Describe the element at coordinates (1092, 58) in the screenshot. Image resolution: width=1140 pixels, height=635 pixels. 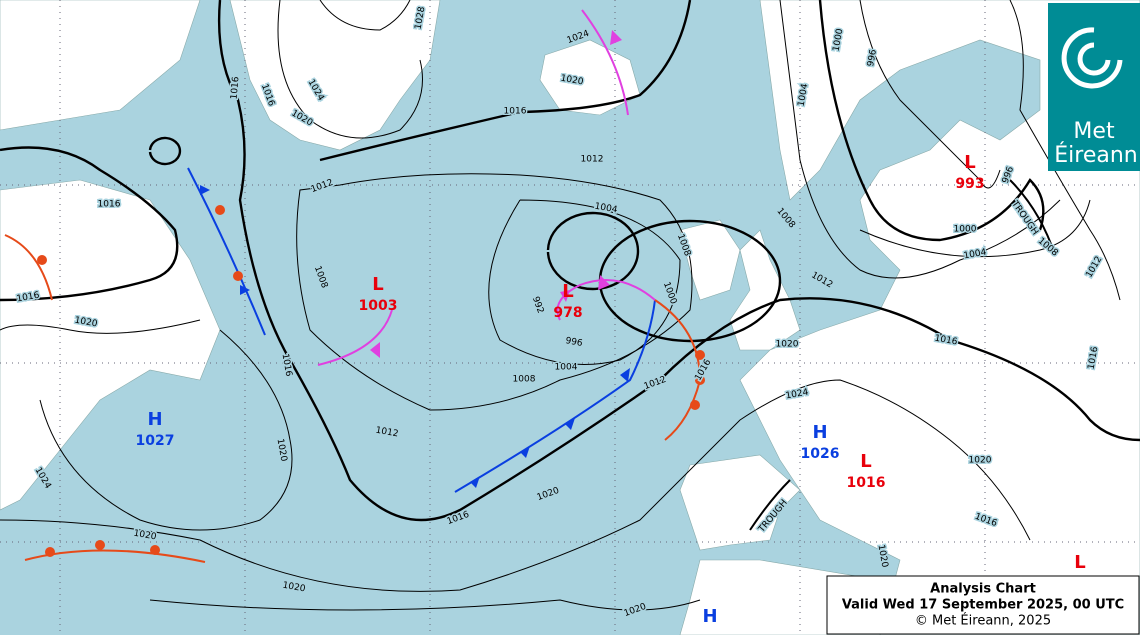
I see `logo-icon` at that location.